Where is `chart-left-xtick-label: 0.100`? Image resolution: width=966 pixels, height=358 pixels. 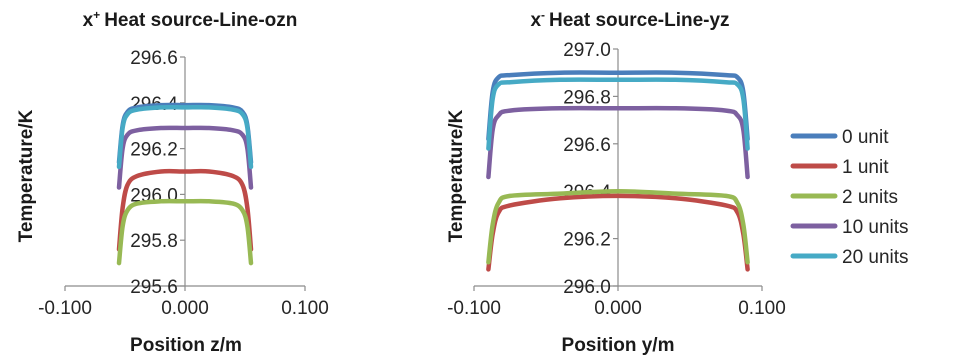
chart-left-xtick-label: 0.100 is located at coordinates (305, 308).